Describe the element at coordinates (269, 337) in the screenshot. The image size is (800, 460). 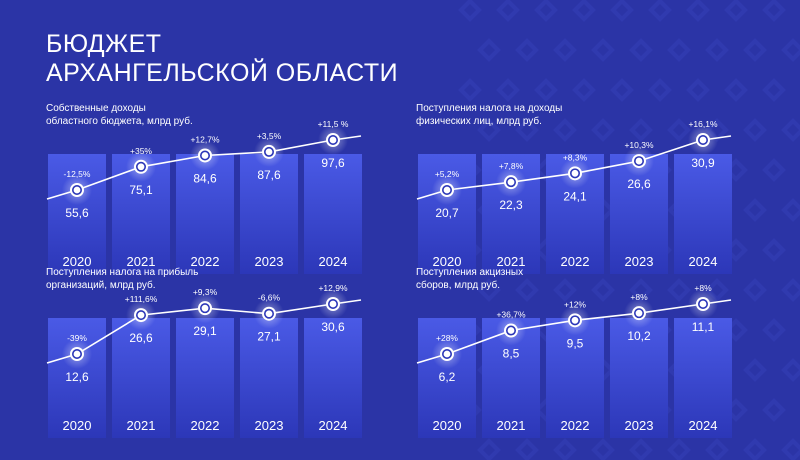
I see `value-label: 27,1` at that location.